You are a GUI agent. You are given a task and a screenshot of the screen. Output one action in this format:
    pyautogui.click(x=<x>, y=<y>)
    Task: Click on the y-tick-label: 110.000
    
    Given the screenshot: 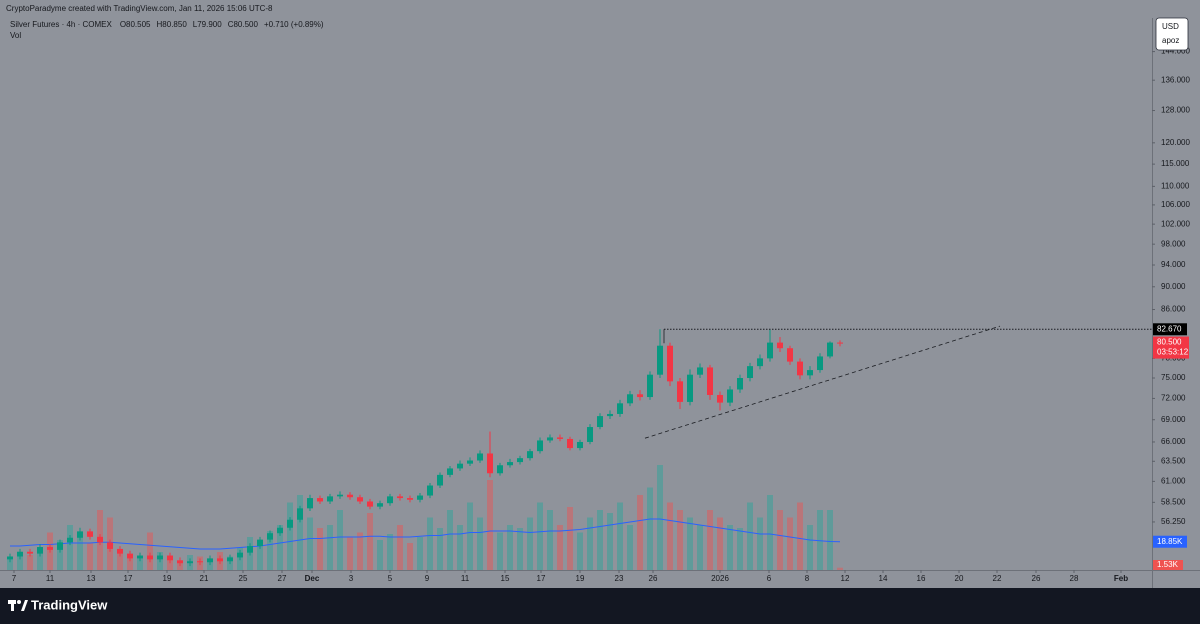 What is the action you would take?
    pyautogui.click(x=1175, y=185)
    